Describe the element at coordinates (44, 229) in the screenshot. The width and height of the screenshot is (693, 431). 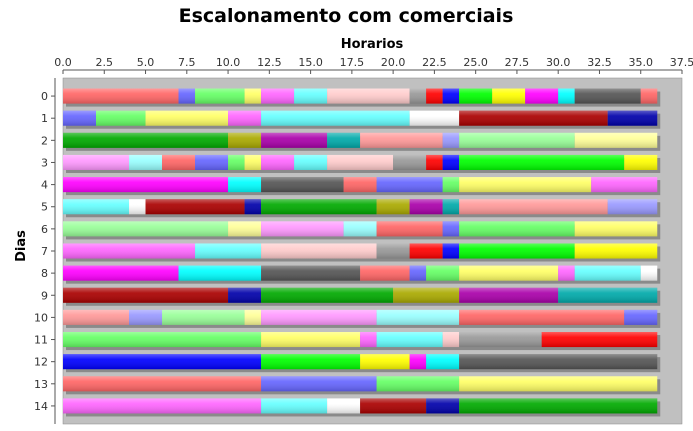
I see `y-tick-label: 6` at that location.